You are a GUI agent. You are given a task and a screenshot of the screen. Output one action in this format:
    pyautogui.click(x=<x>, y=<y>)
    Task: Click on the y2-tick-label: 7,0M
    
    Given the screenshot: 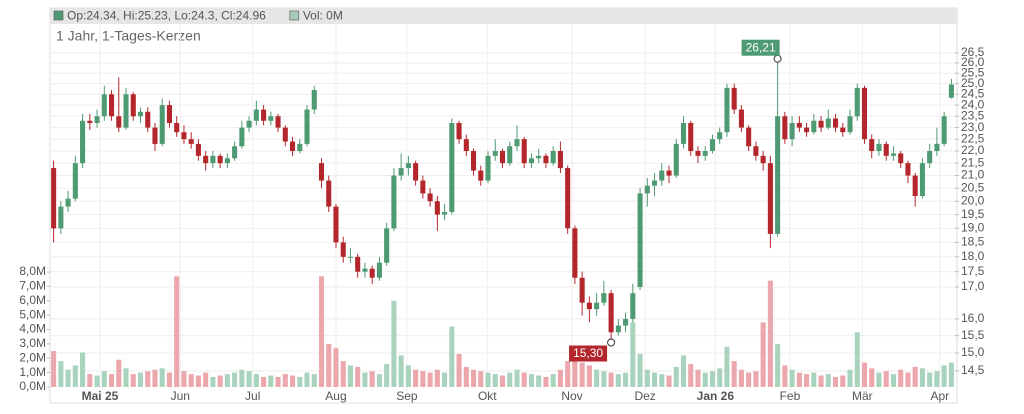 What is the action you would take?
    pyautogui.click(x=32, y=286)
    